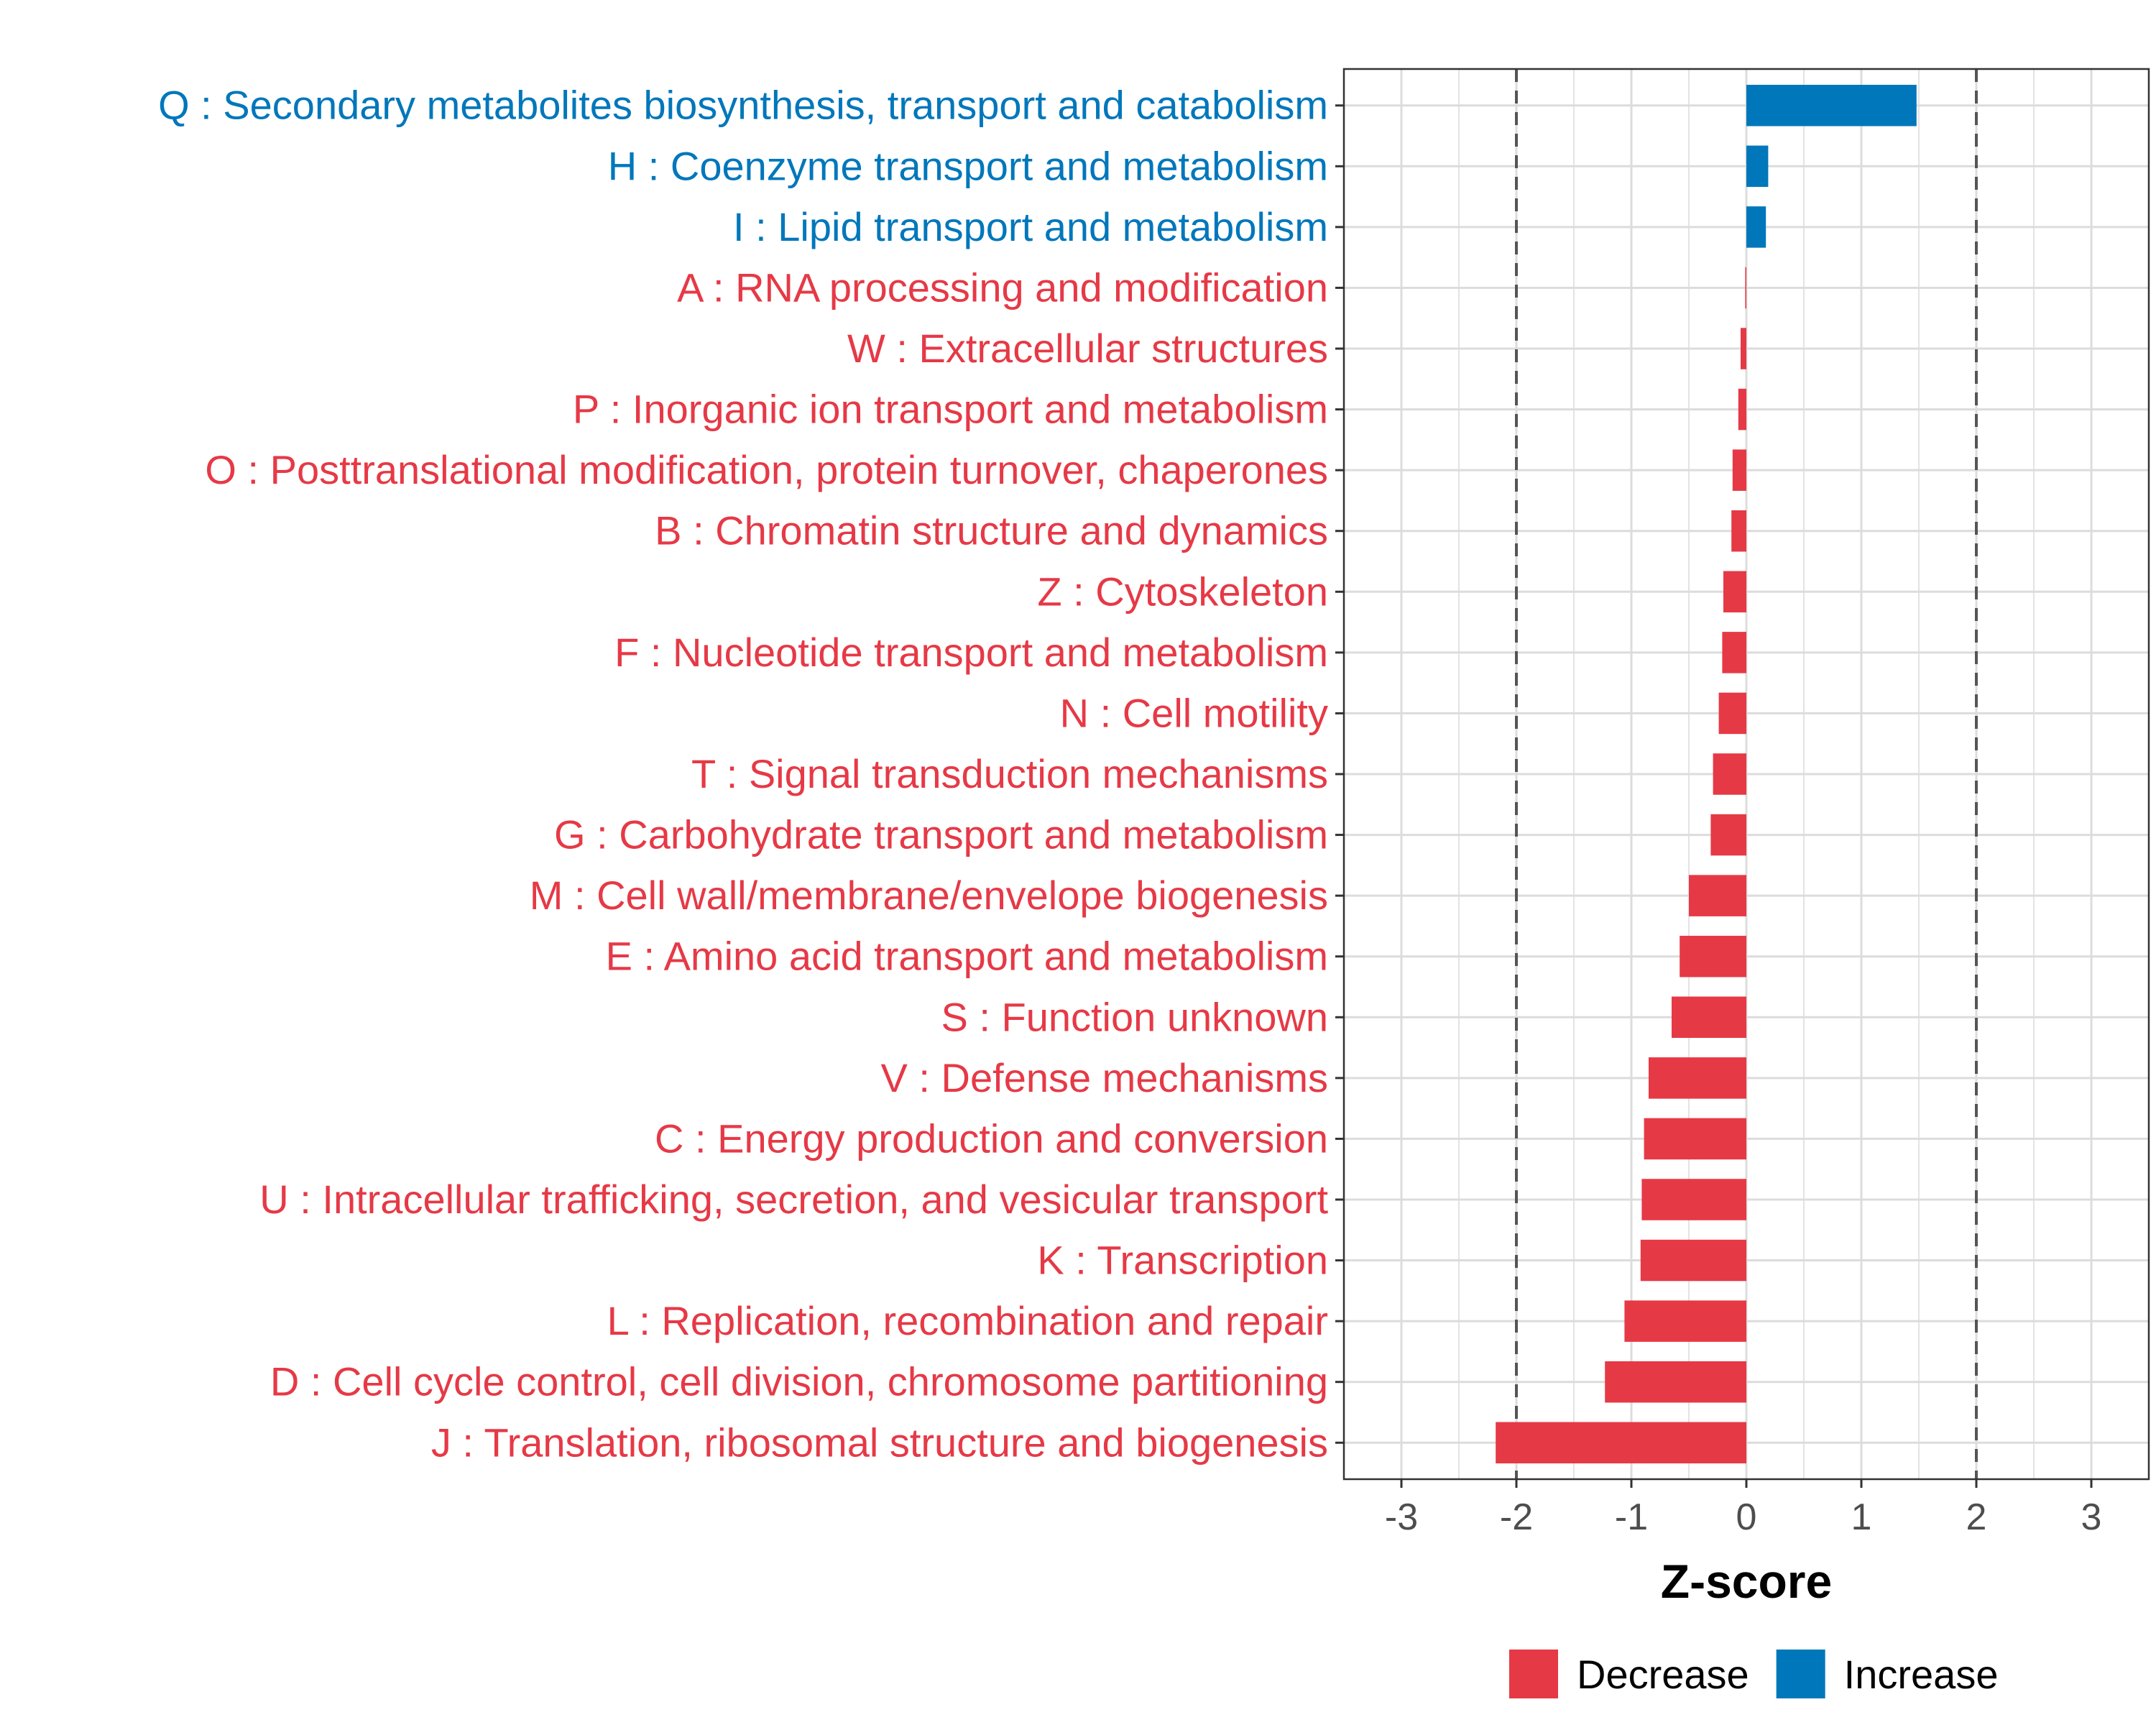  Describe the element at coordinates (968, 165) in the screenshot. I see `category-label: H : Coenzyme transport and metabolism` at that location.